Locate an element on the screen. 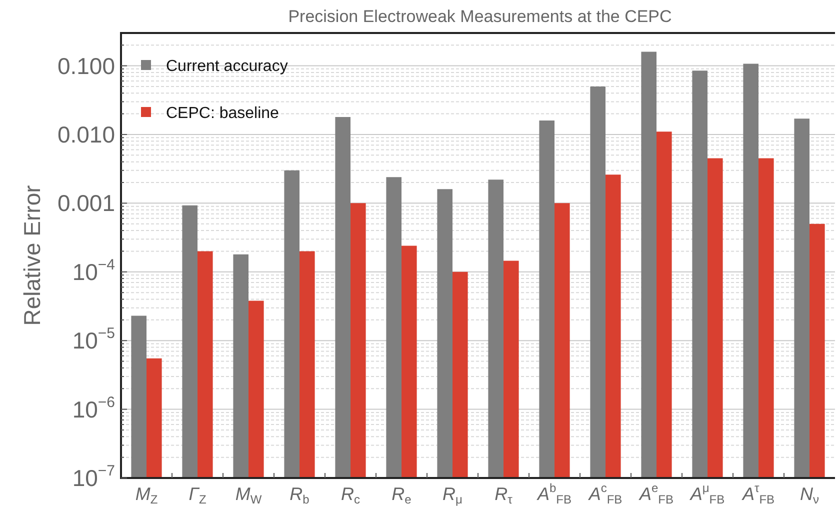  y-tick-label: 0.010 is located at coordinates (86, 134).